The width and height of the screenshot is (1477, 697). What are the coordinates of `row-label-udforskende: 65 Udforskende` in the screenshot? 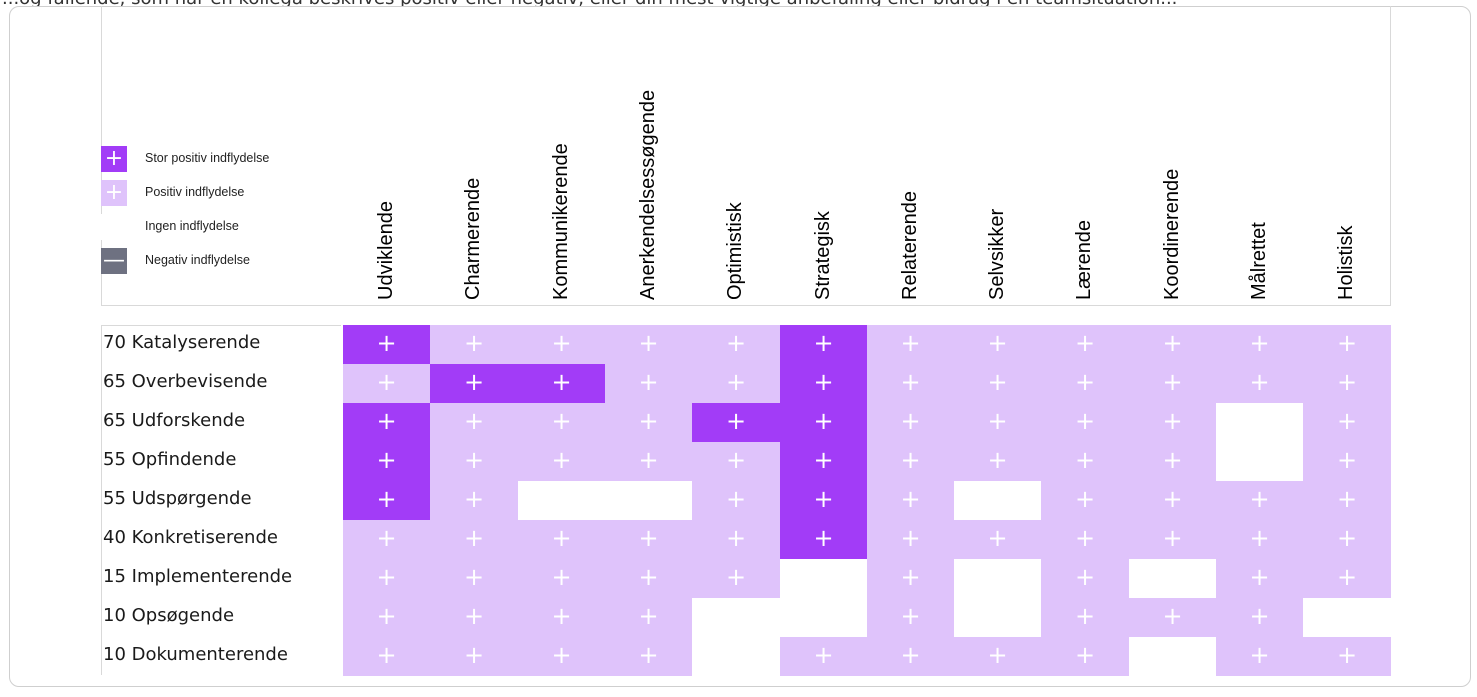 It's located at (174, 422).